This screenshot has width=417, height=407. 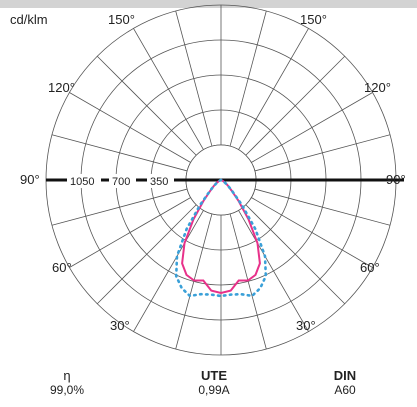 I want to click on radial-label: 700, so click(x=121, y=182).